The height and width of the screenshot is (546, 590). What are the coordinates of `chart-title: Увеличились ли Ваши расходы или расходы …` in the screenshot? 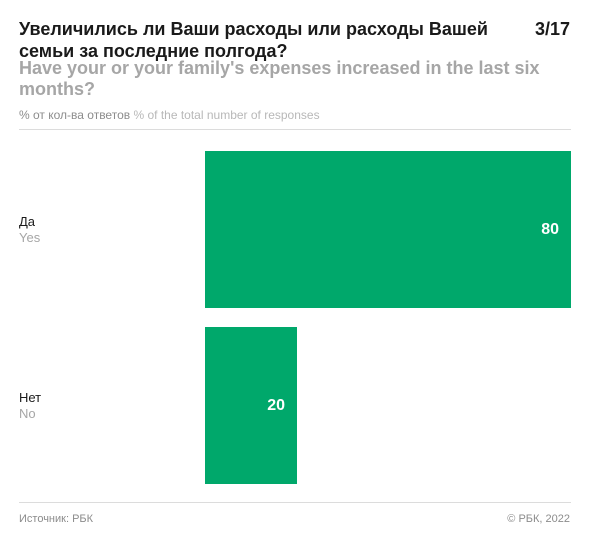 It's located at (253, 40).